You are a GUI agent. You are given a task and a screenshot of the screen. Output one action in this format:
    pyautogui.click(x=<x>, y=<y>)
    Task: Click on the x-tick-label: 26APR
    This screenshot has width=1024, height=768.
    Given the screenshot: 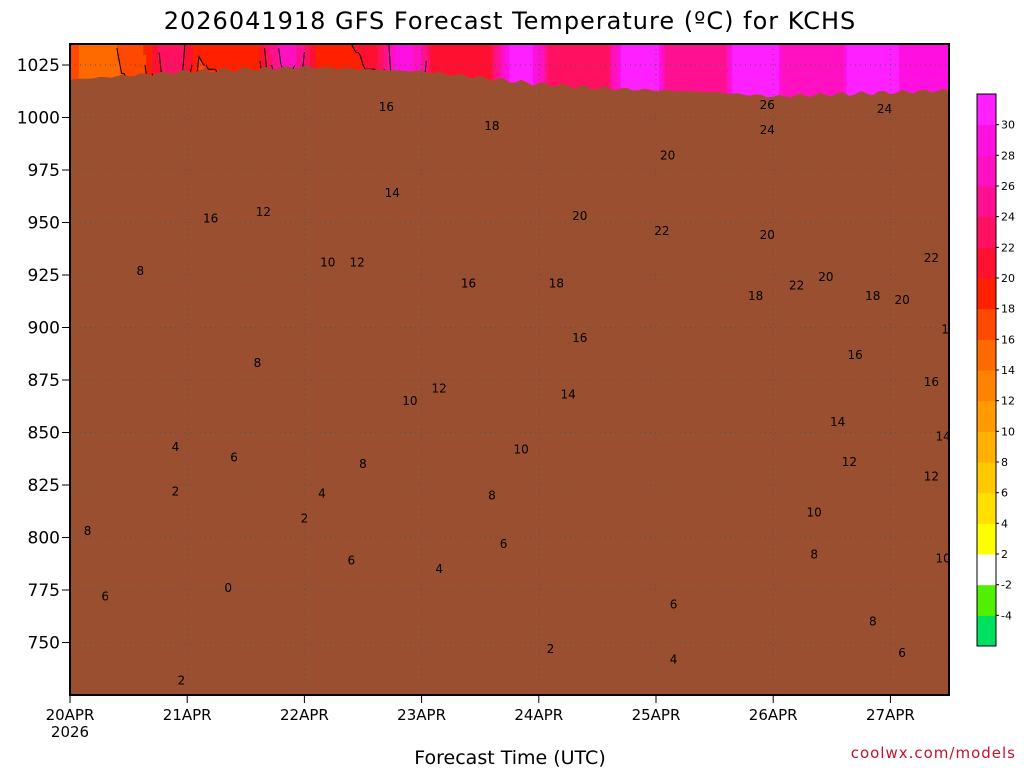 What is the action you would take?
    pyautogui.click(x=773, y=715)
    